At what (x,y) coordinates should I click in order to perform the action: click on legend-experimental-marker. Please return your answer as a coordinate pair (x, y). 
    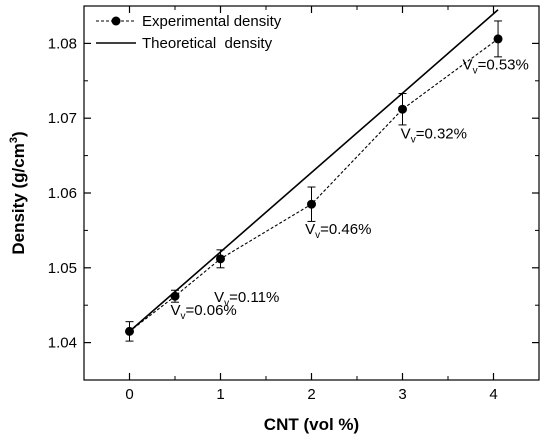
    Looking at the image, I should click on (116, 21).